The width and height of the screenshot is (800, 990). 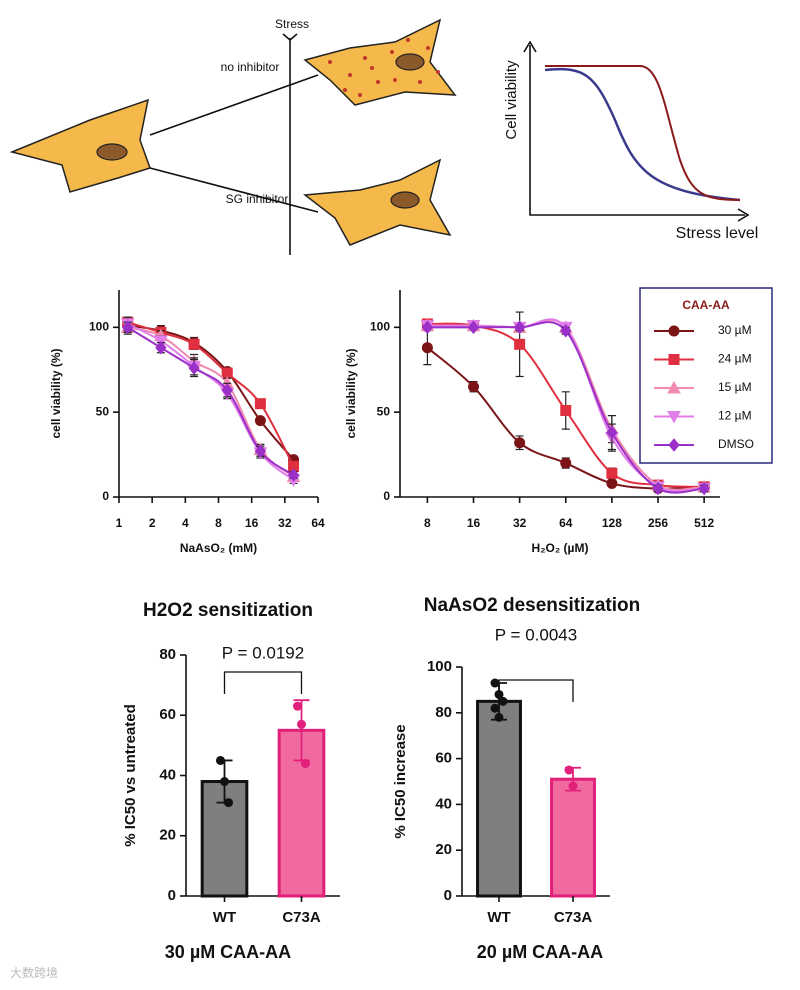 What do you see at coordinates (228, 610) in the screenshot?
I see `chart-title: H2O2 sensitization` at bounding box center [228, 610].